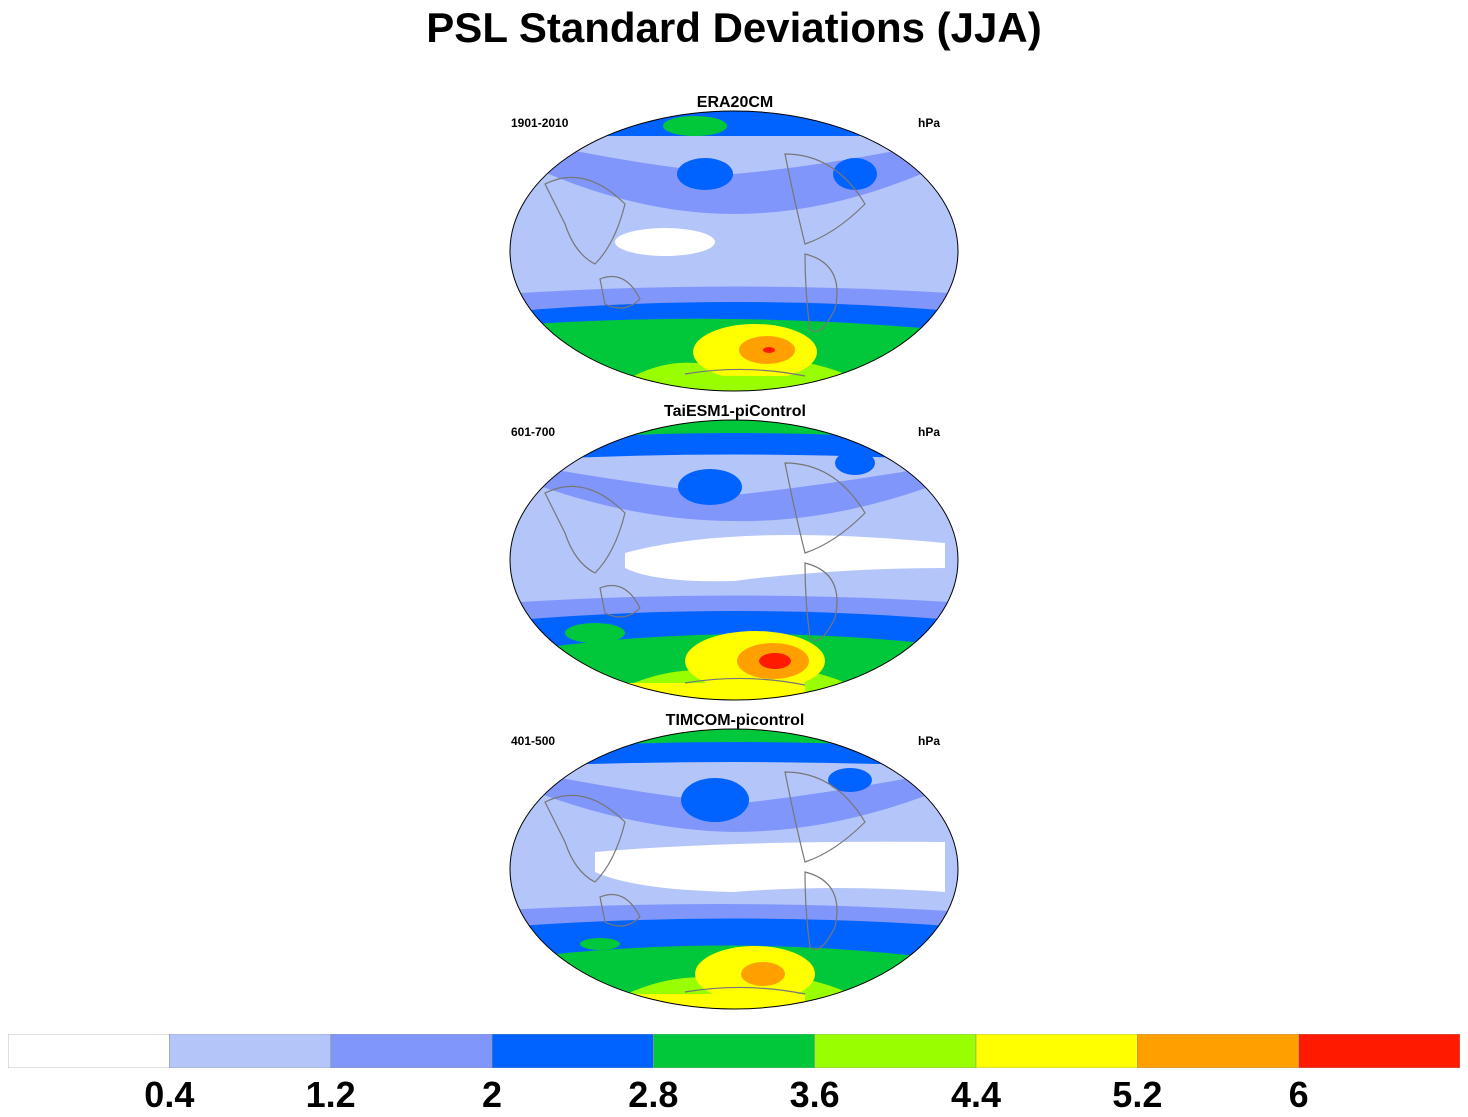  What do you see at coordinates (734, 27) in the screenshot?
I see `figure-title: PSL Standard Deviations (JJA)` at bounding box center [734, 27].